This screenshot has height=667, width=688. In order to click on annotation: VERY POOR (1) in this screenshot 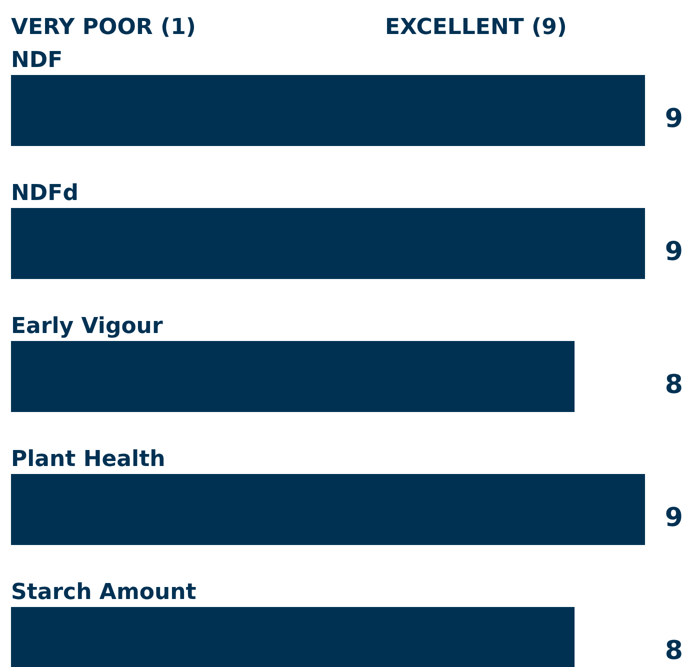, I will do `click(103, 27)`.